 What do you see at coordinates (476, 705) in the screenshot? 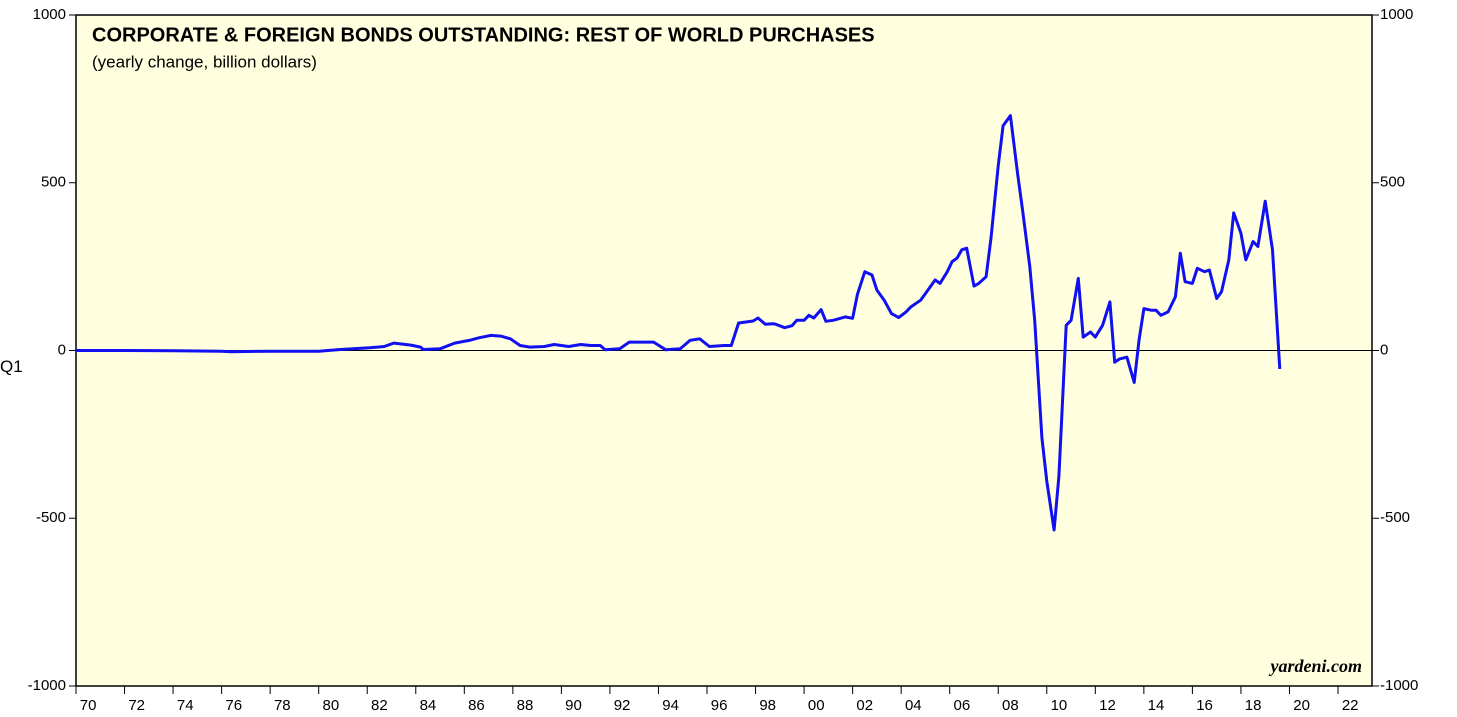
I see `x-tick-label: 86` at bounding box center [476, 705].